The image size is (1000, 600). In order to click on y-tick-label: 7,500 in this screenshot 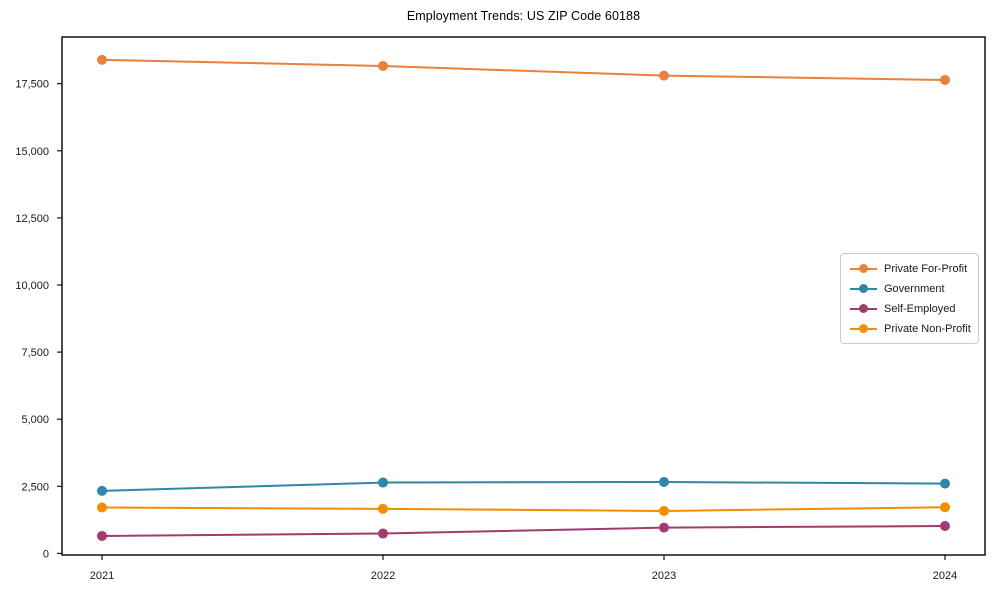, I will do `click(35, 353)`.